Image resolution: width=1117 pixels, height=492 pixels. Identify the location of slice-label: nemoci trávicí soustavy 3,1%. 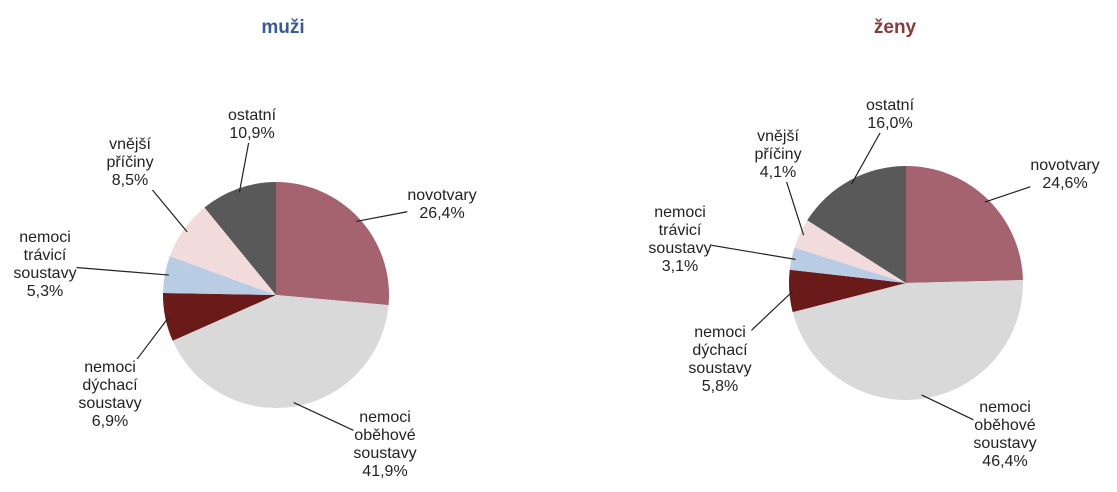
(680, 240).